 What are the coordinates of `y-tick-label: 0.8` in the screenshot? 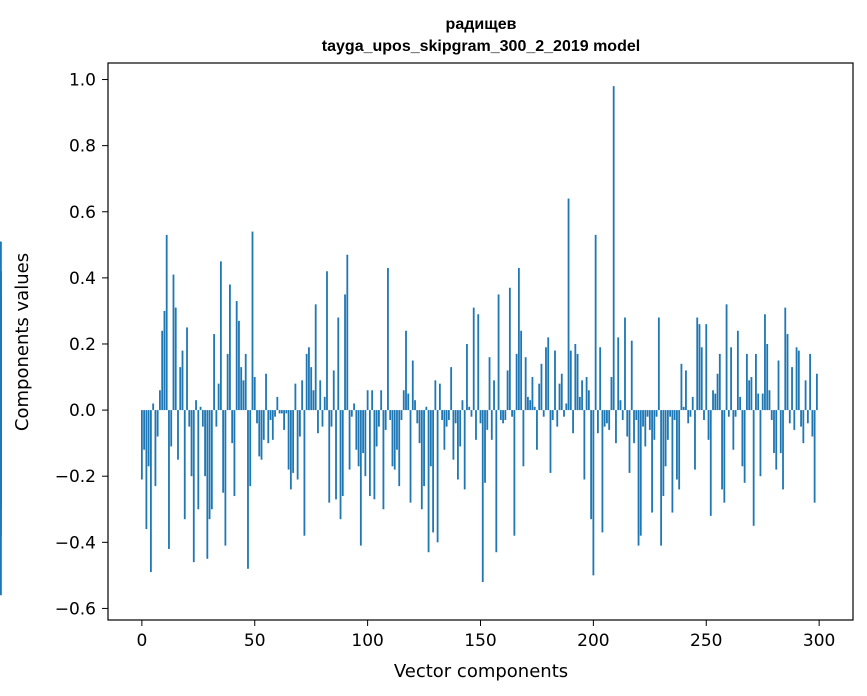 It's located at (82, 147).